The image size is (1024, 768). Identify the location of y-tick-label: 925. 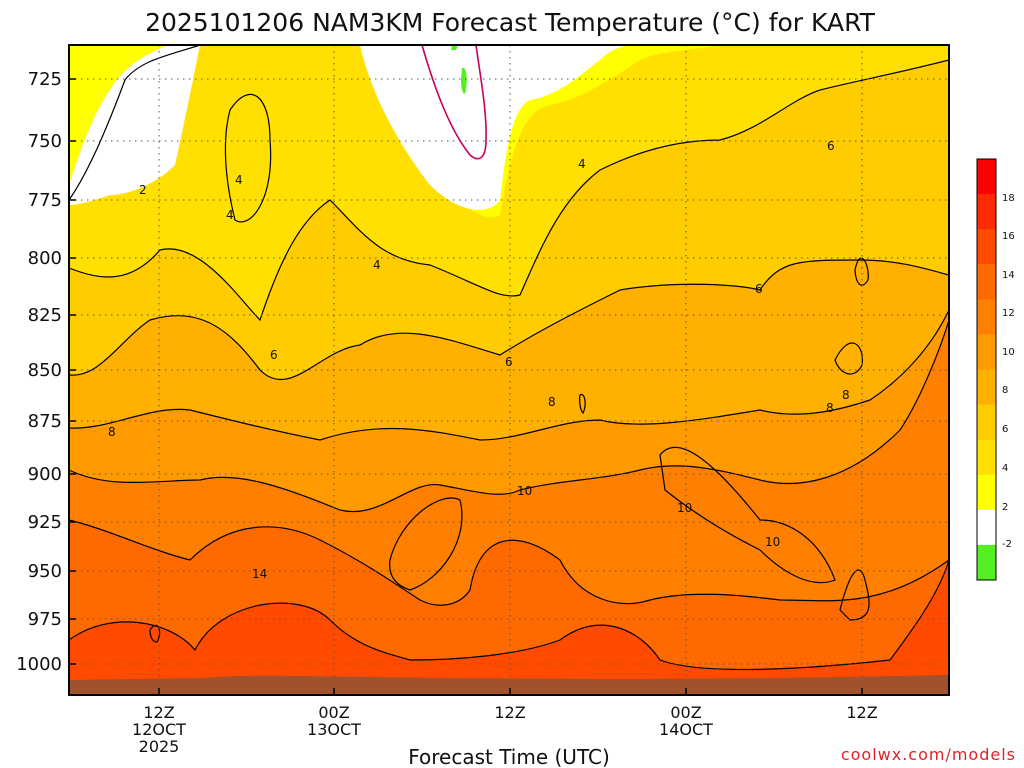
(45, 522).